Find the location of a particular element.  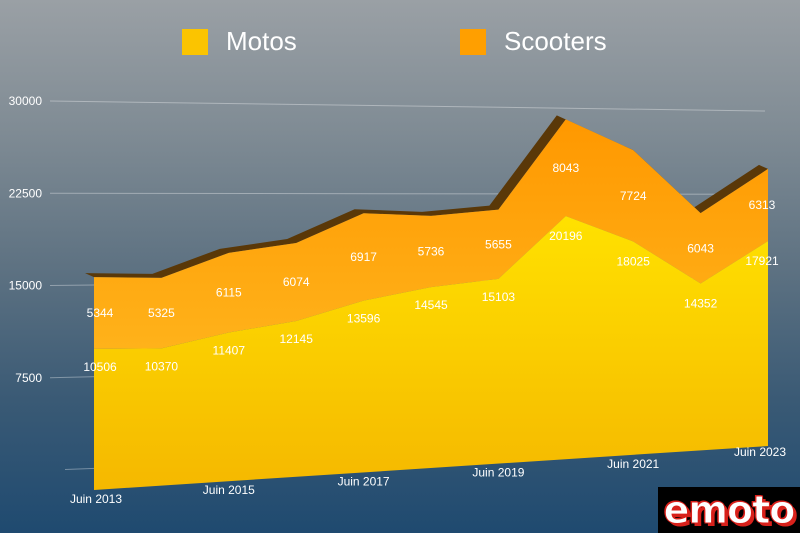

data-label-motos: 10370 is located at coordinates (162, 366).